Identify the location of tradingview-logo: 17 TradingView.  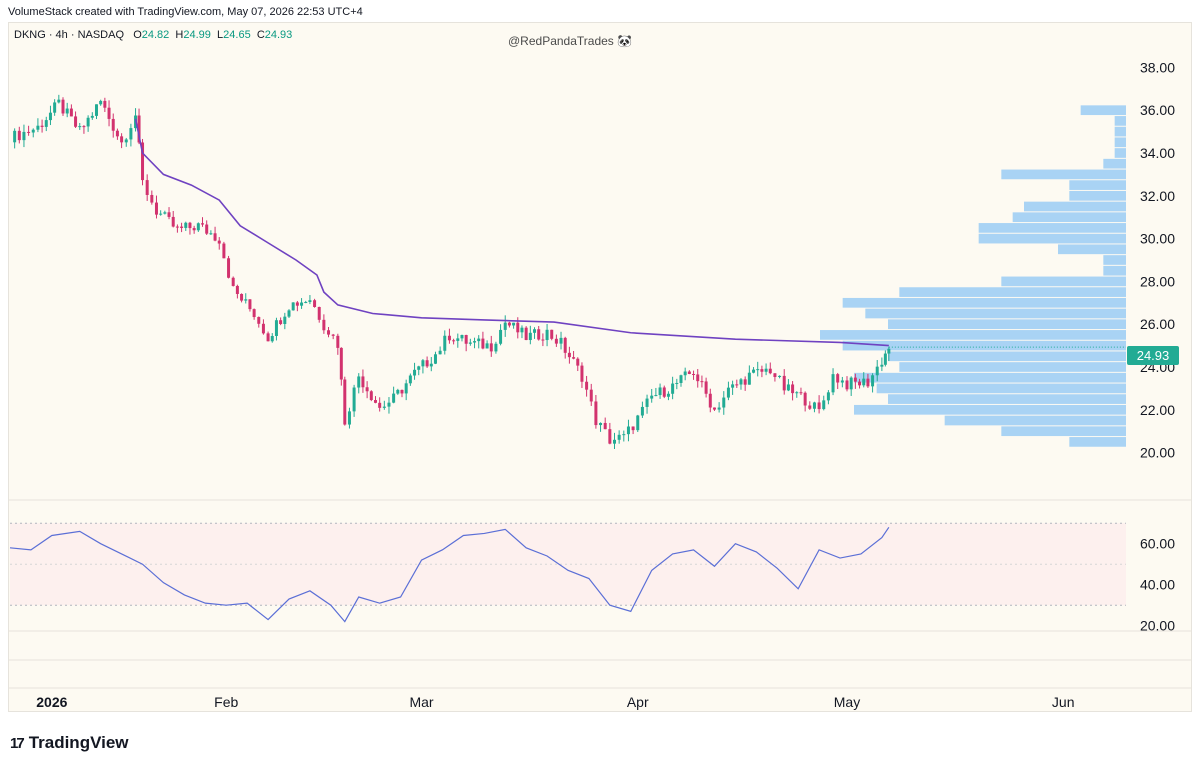
(69, 743).